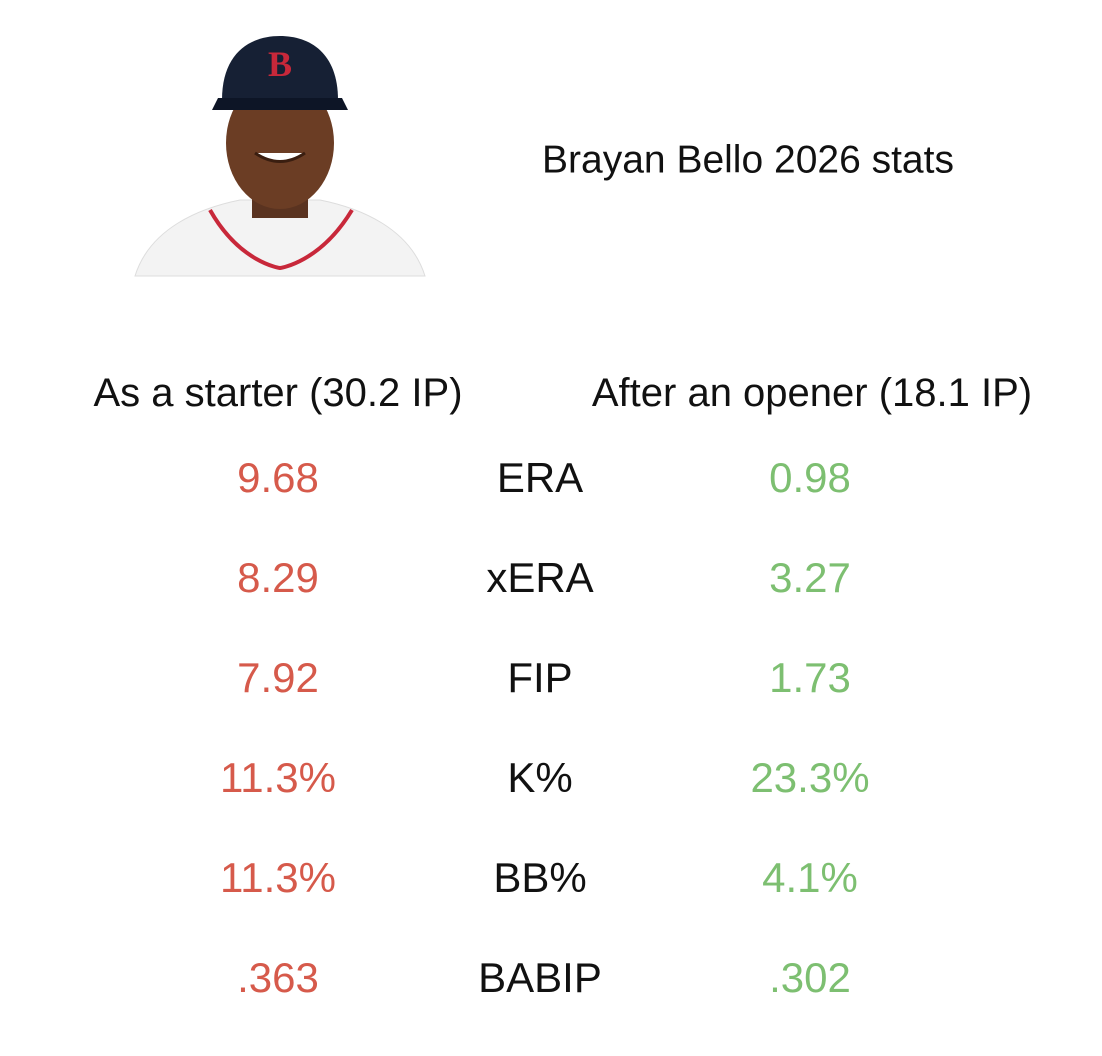  What do you see at coordinates (810, 877) in the screenshot?
I see `opener-value: 4.1%` at bounding box center [810, 877].